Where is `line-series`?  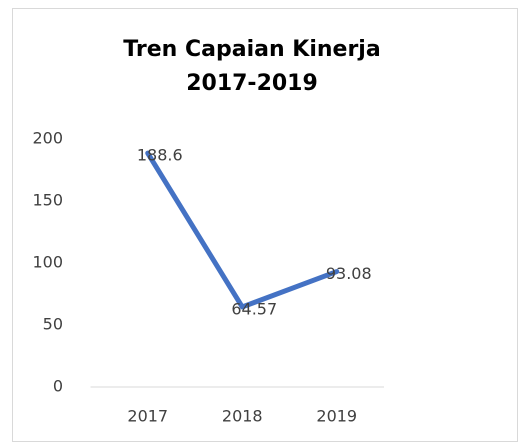 line-series is located at coordinates (242, 230).